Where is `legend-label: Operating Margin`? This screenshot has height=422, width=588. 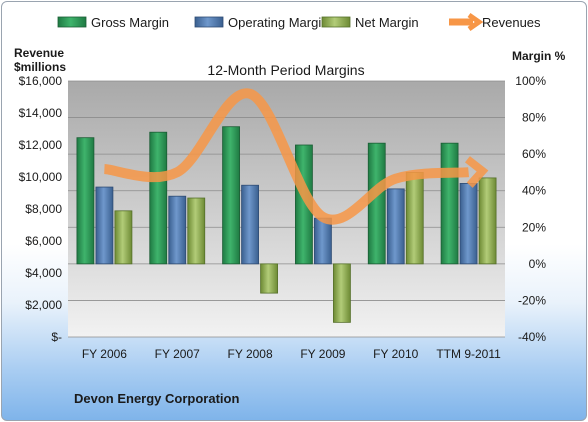 legend-label: Operating Margin is located at coordinates (278, 22).